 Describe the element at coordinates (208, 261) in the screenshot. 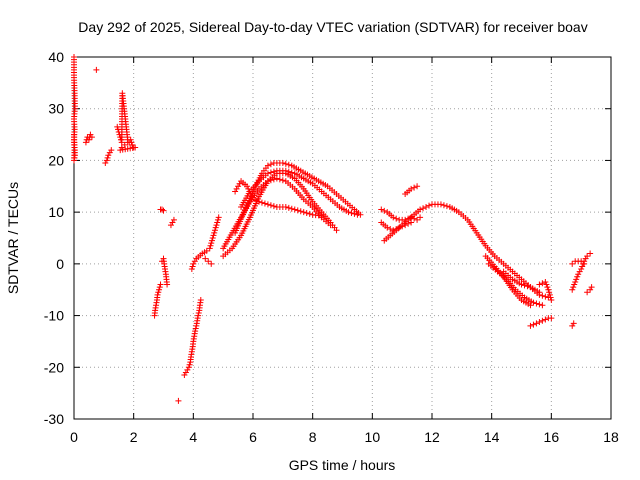

I see `series-arc-m` at that location.